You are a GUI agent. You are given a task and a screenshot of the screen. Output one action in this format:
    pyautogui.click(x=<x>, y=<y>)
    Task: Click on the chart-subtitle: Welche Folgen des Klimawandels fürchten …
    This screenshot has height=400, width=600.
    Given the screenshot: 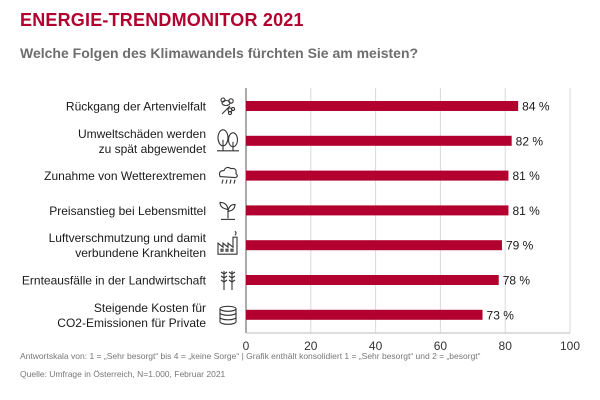 What is the action you would take?
    pyautogui.click(x=219, y=53)
    